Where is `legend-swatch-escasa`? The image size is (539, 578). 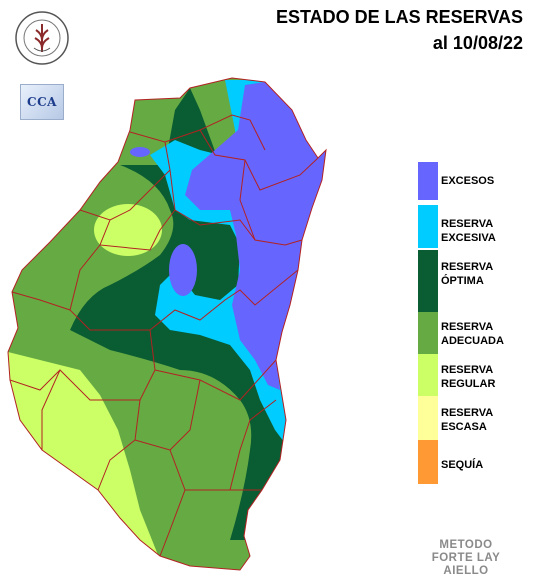
legend-swatch-escasa is located at coordinates (428, 418).